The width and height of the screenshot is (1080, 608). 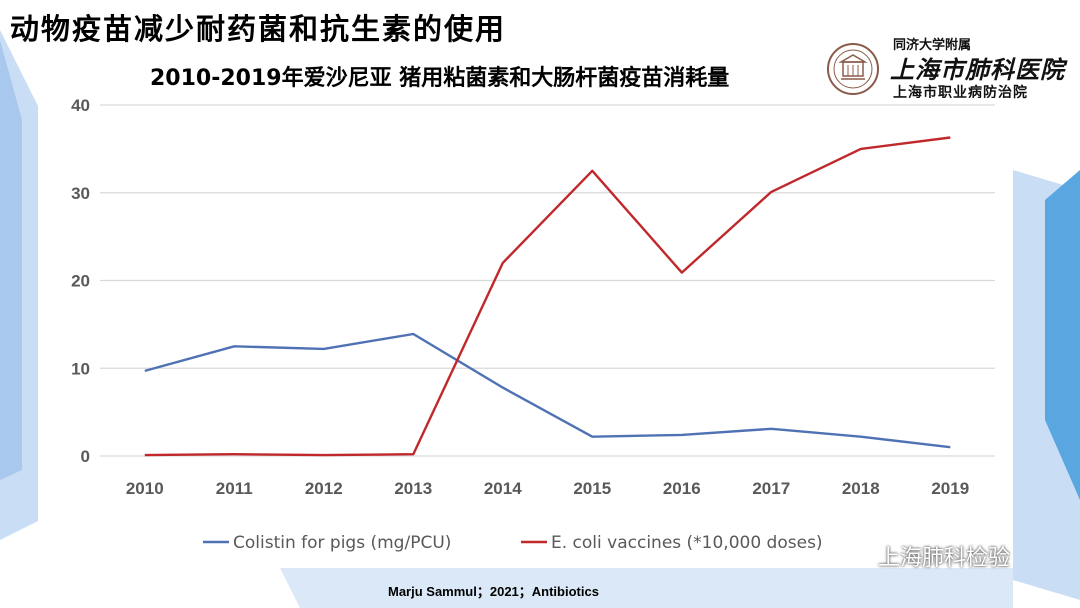 I want to click on y-tick-label: 0, so click(x=85, y=456).